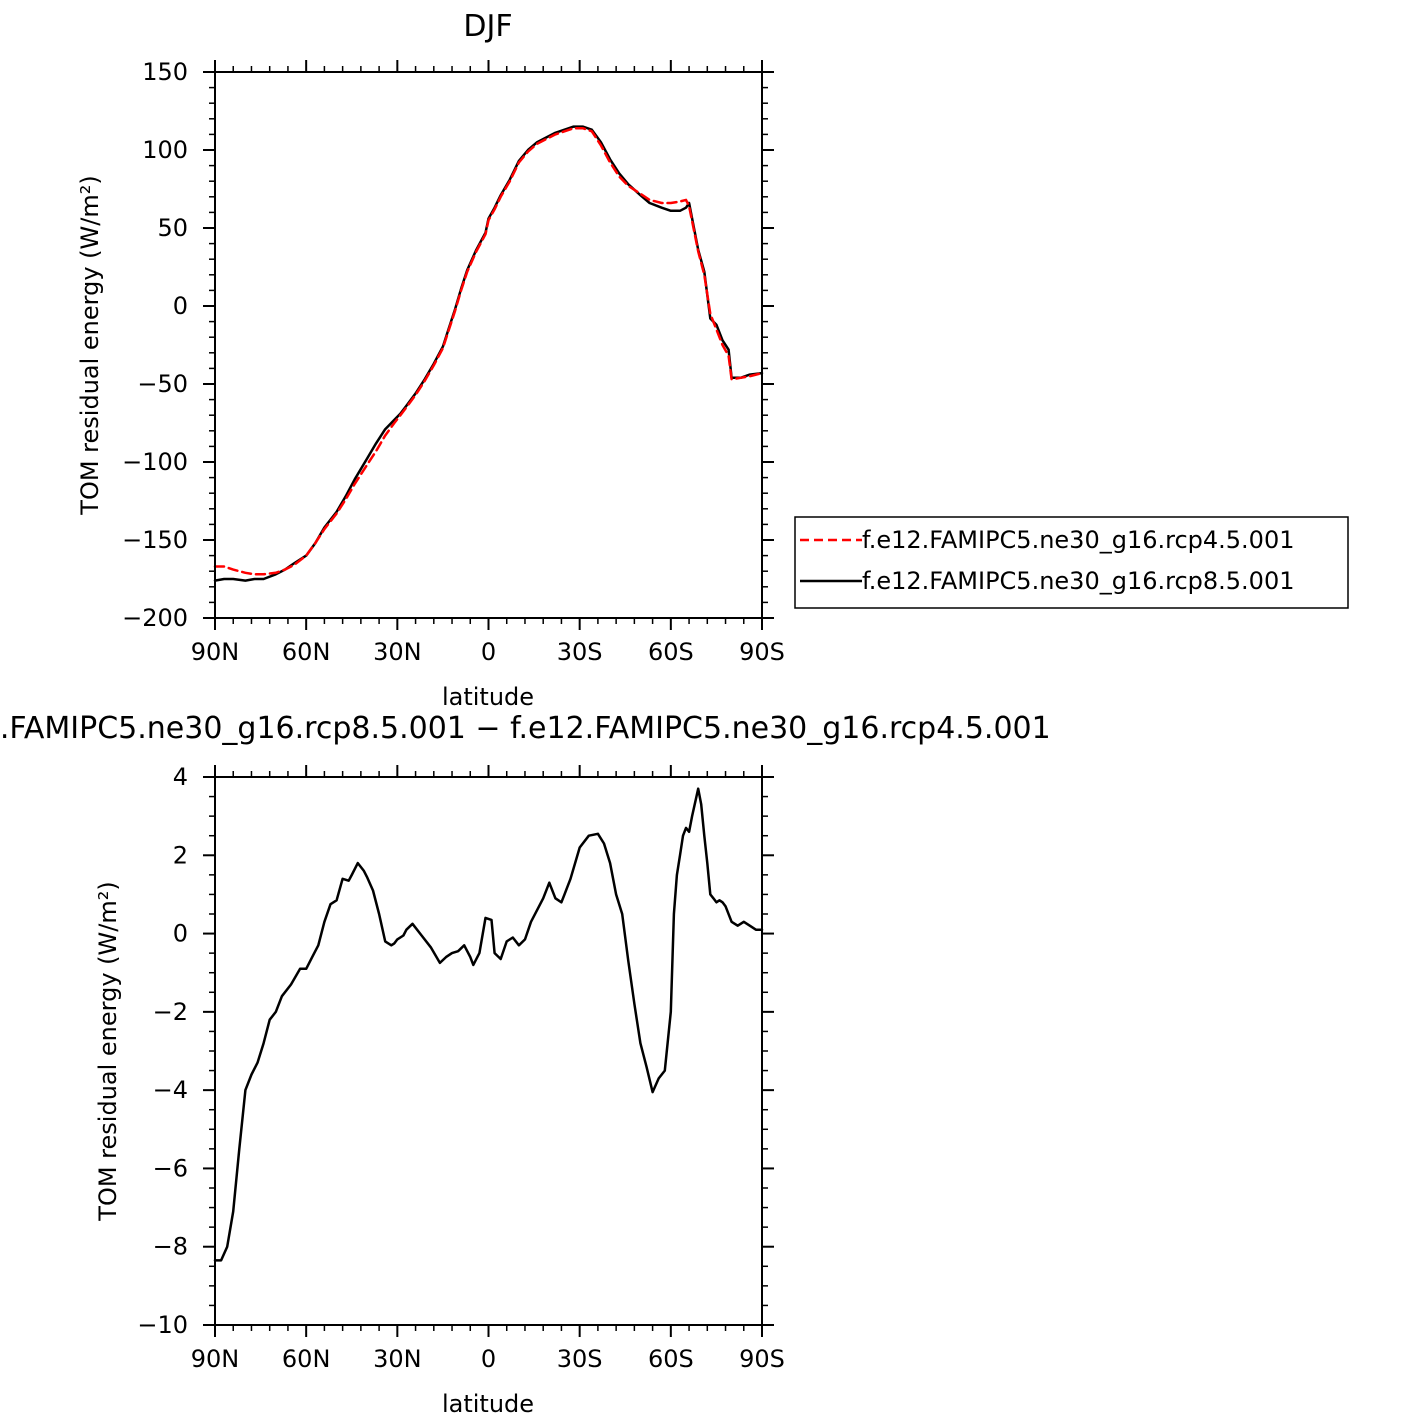 Image resolution: width=1422 pixels, height=1424 pixels. What do you see at coordinates (165, 72) in the screenshot?
I see `top-y-tick-label-7: 150` at bounding box center [165, 72].